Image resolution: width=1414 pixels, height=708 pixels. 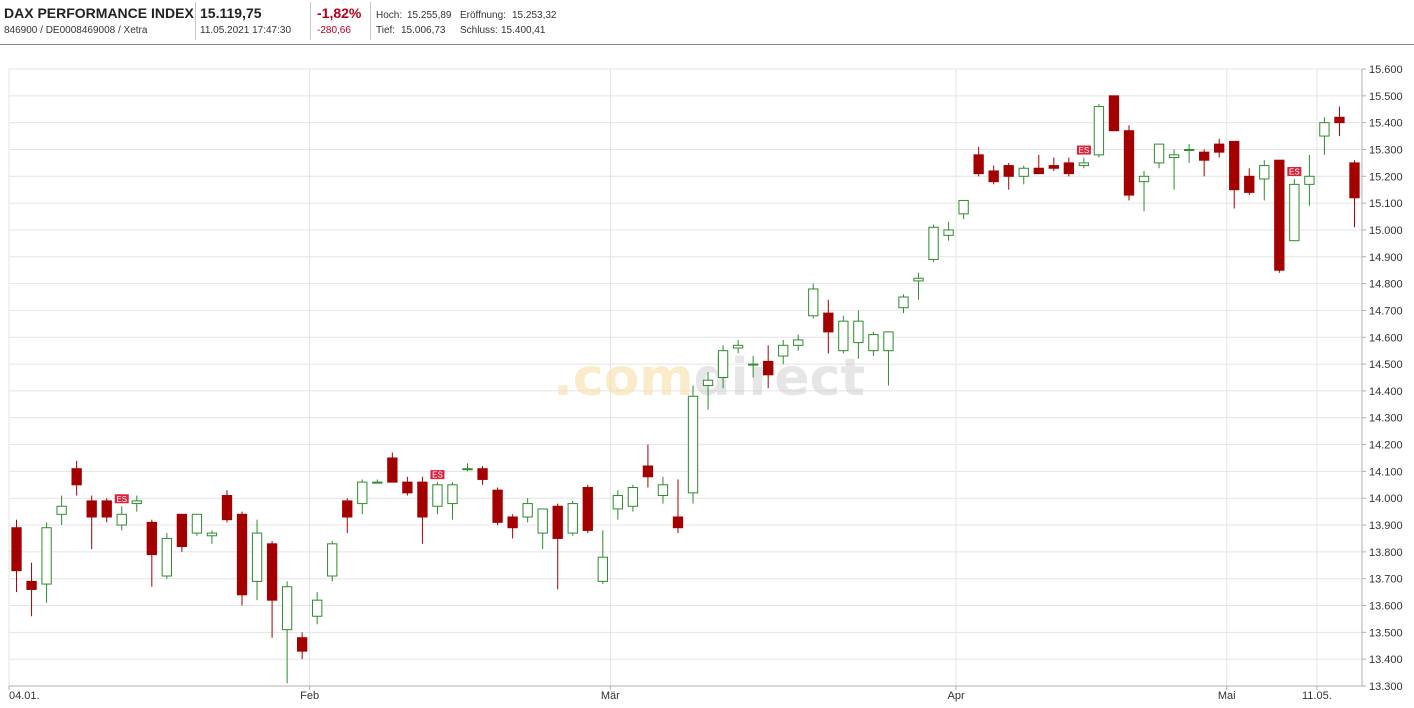 What do you see at coordinates (1386, 392) in the screenshot?
I see `y-tick-label: 14.400` at bounding box center [1386, 392].